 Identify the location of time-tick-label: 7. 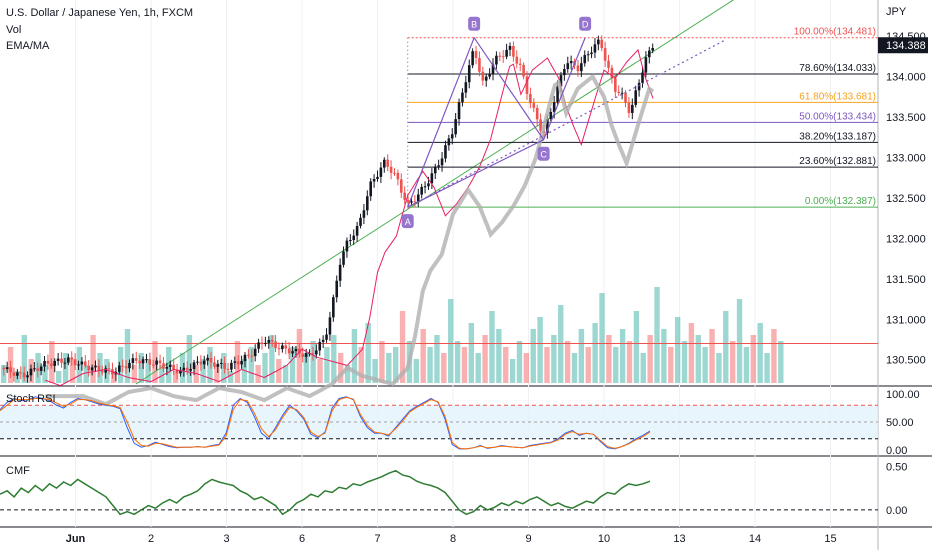
(377, 539).